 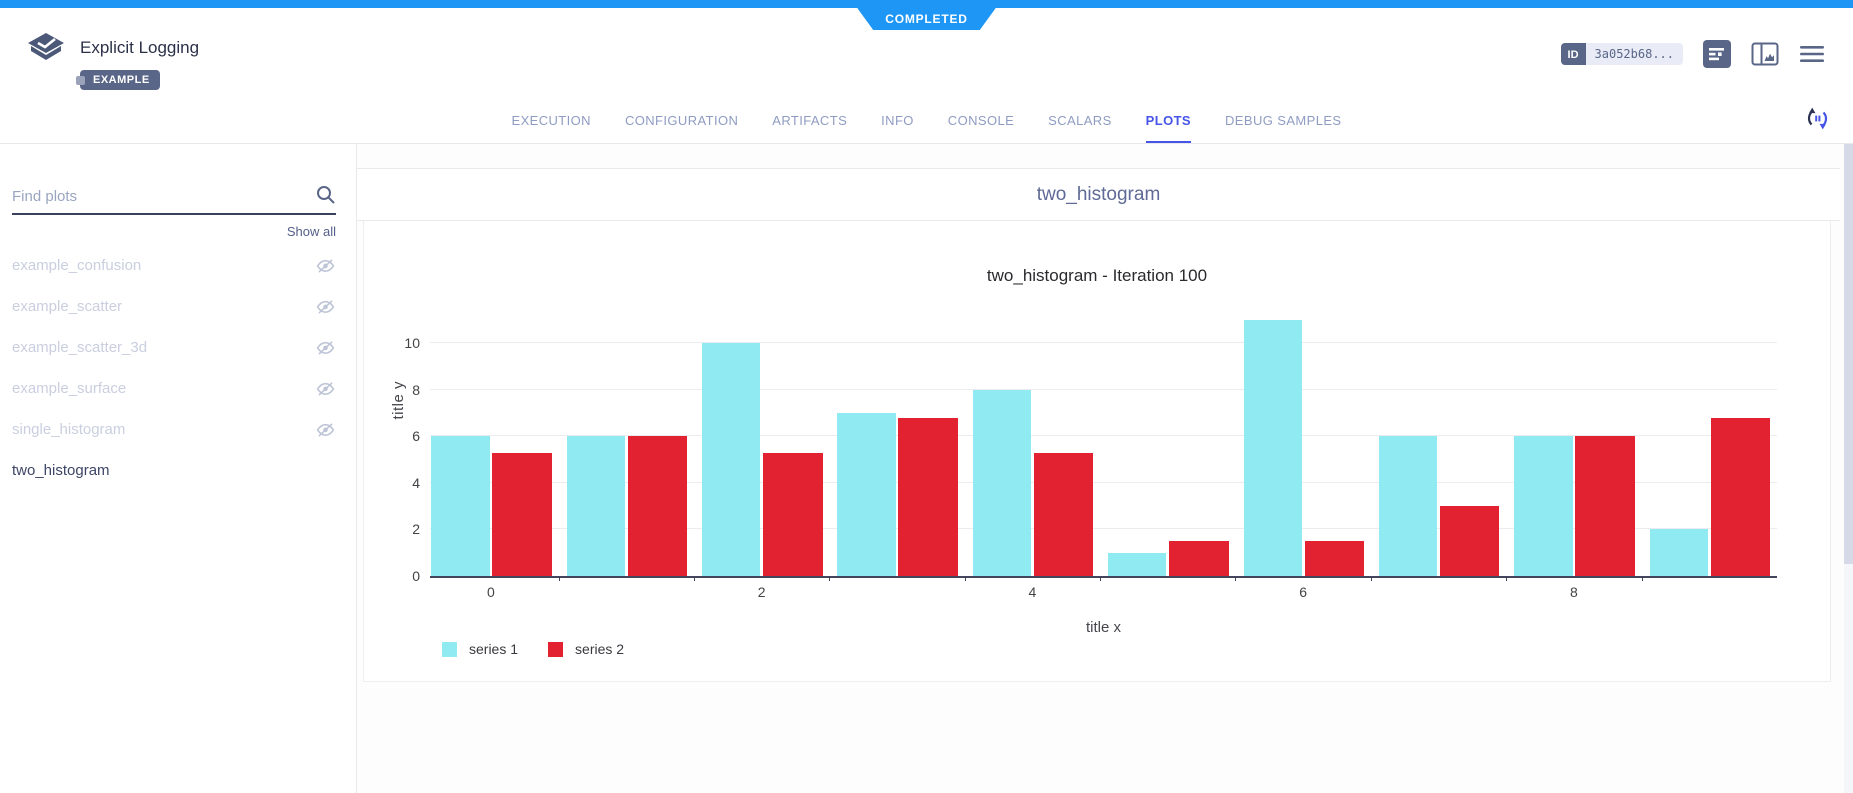 What do you see at coordinates (926, 143) in the screenshot?
I see `header-divider` at bounding box center [926, 143].